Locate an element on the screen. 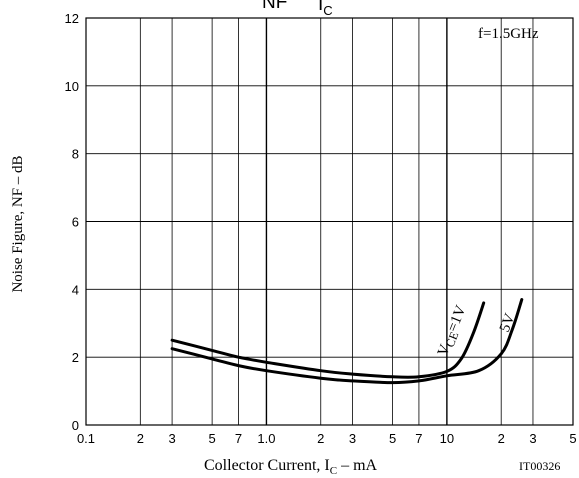  series-layer is located at coordinates (347, 341).